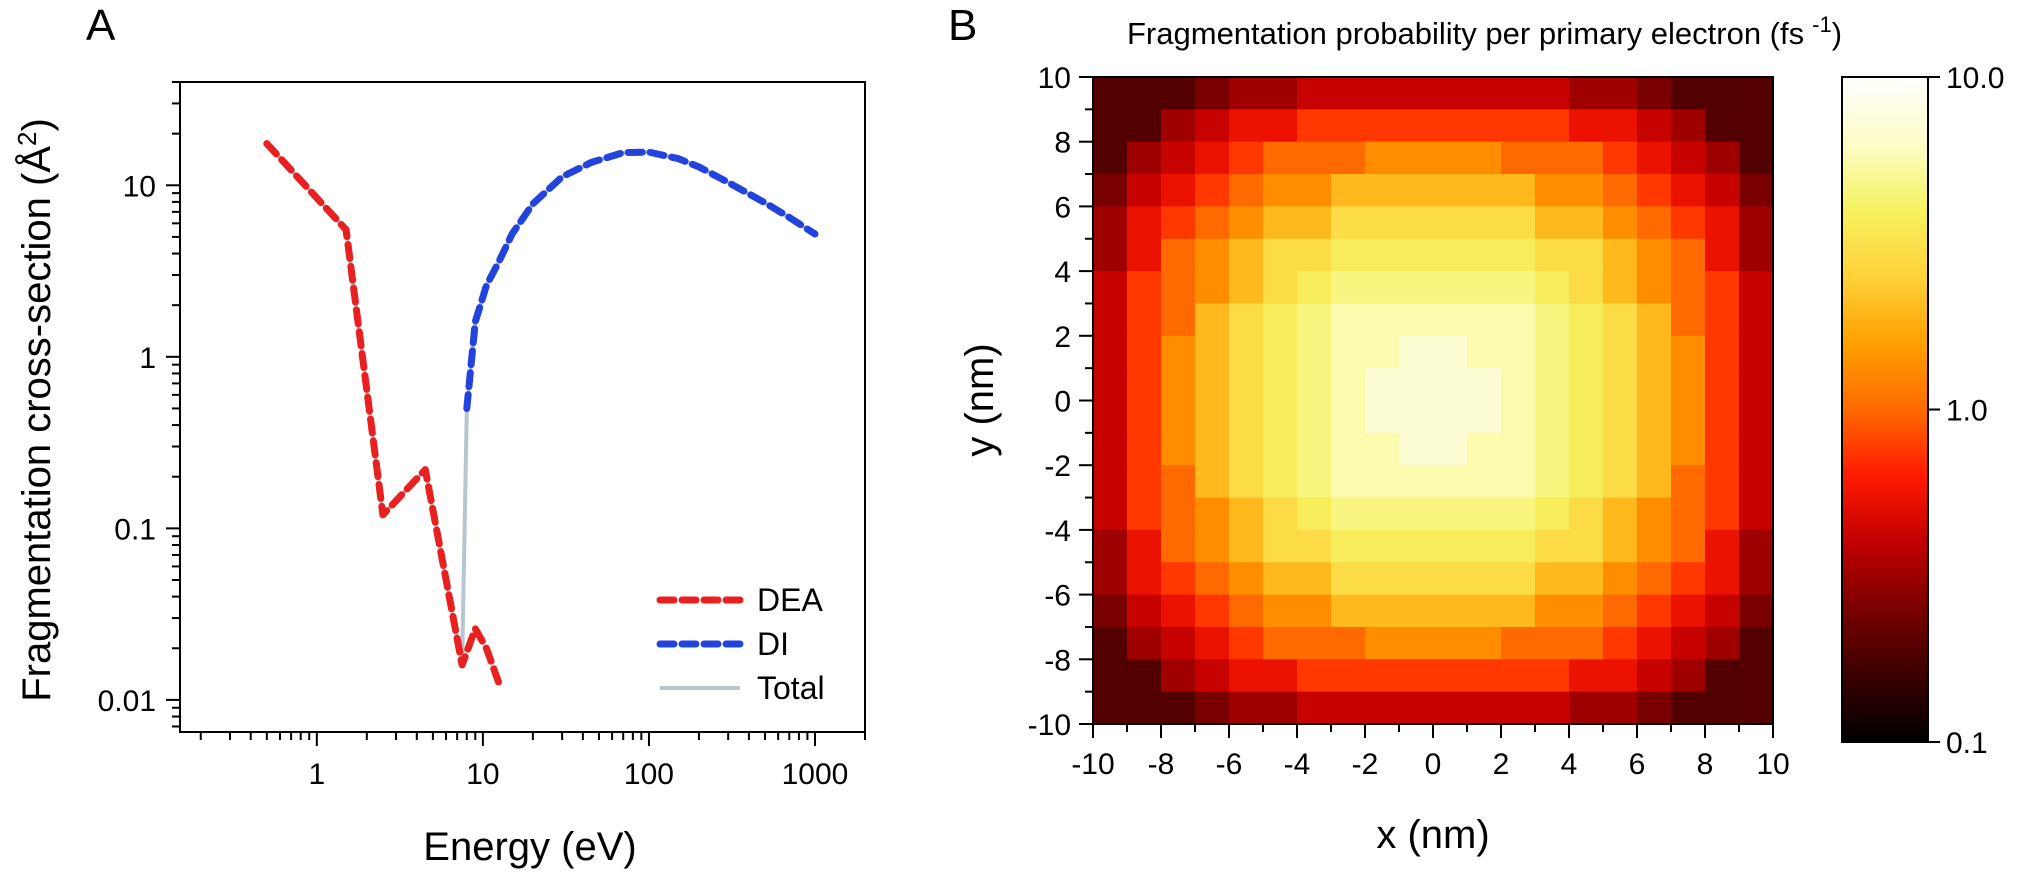 The image size is (2025, 878). Describe the element at coordinates (35, 410) in the screenshot. I see `panel-a-y-axis-label: Fragmentation cross-section (Å2)` at that location.